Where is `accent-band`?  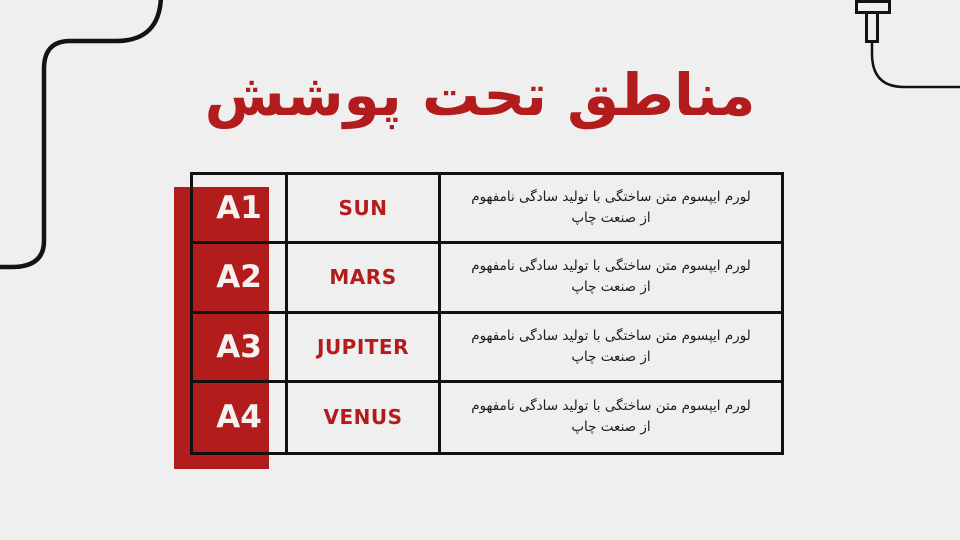 accent-band is located at coordinates (221, 328).